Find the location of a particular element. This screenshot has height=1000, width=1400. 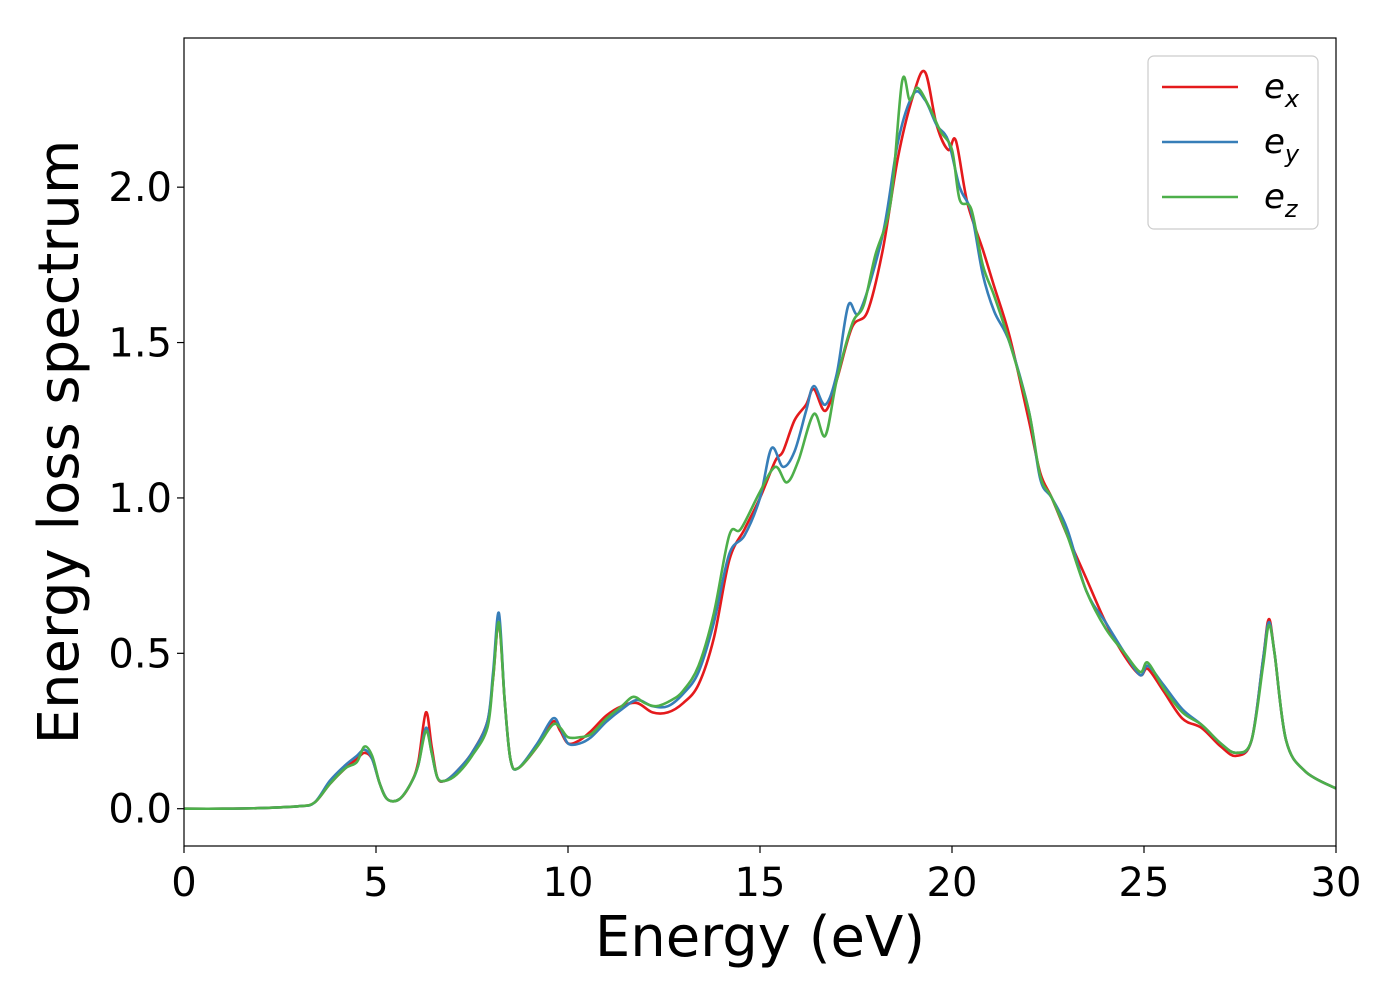

x-tick-label: 15 is located at coordinates (760, 883).